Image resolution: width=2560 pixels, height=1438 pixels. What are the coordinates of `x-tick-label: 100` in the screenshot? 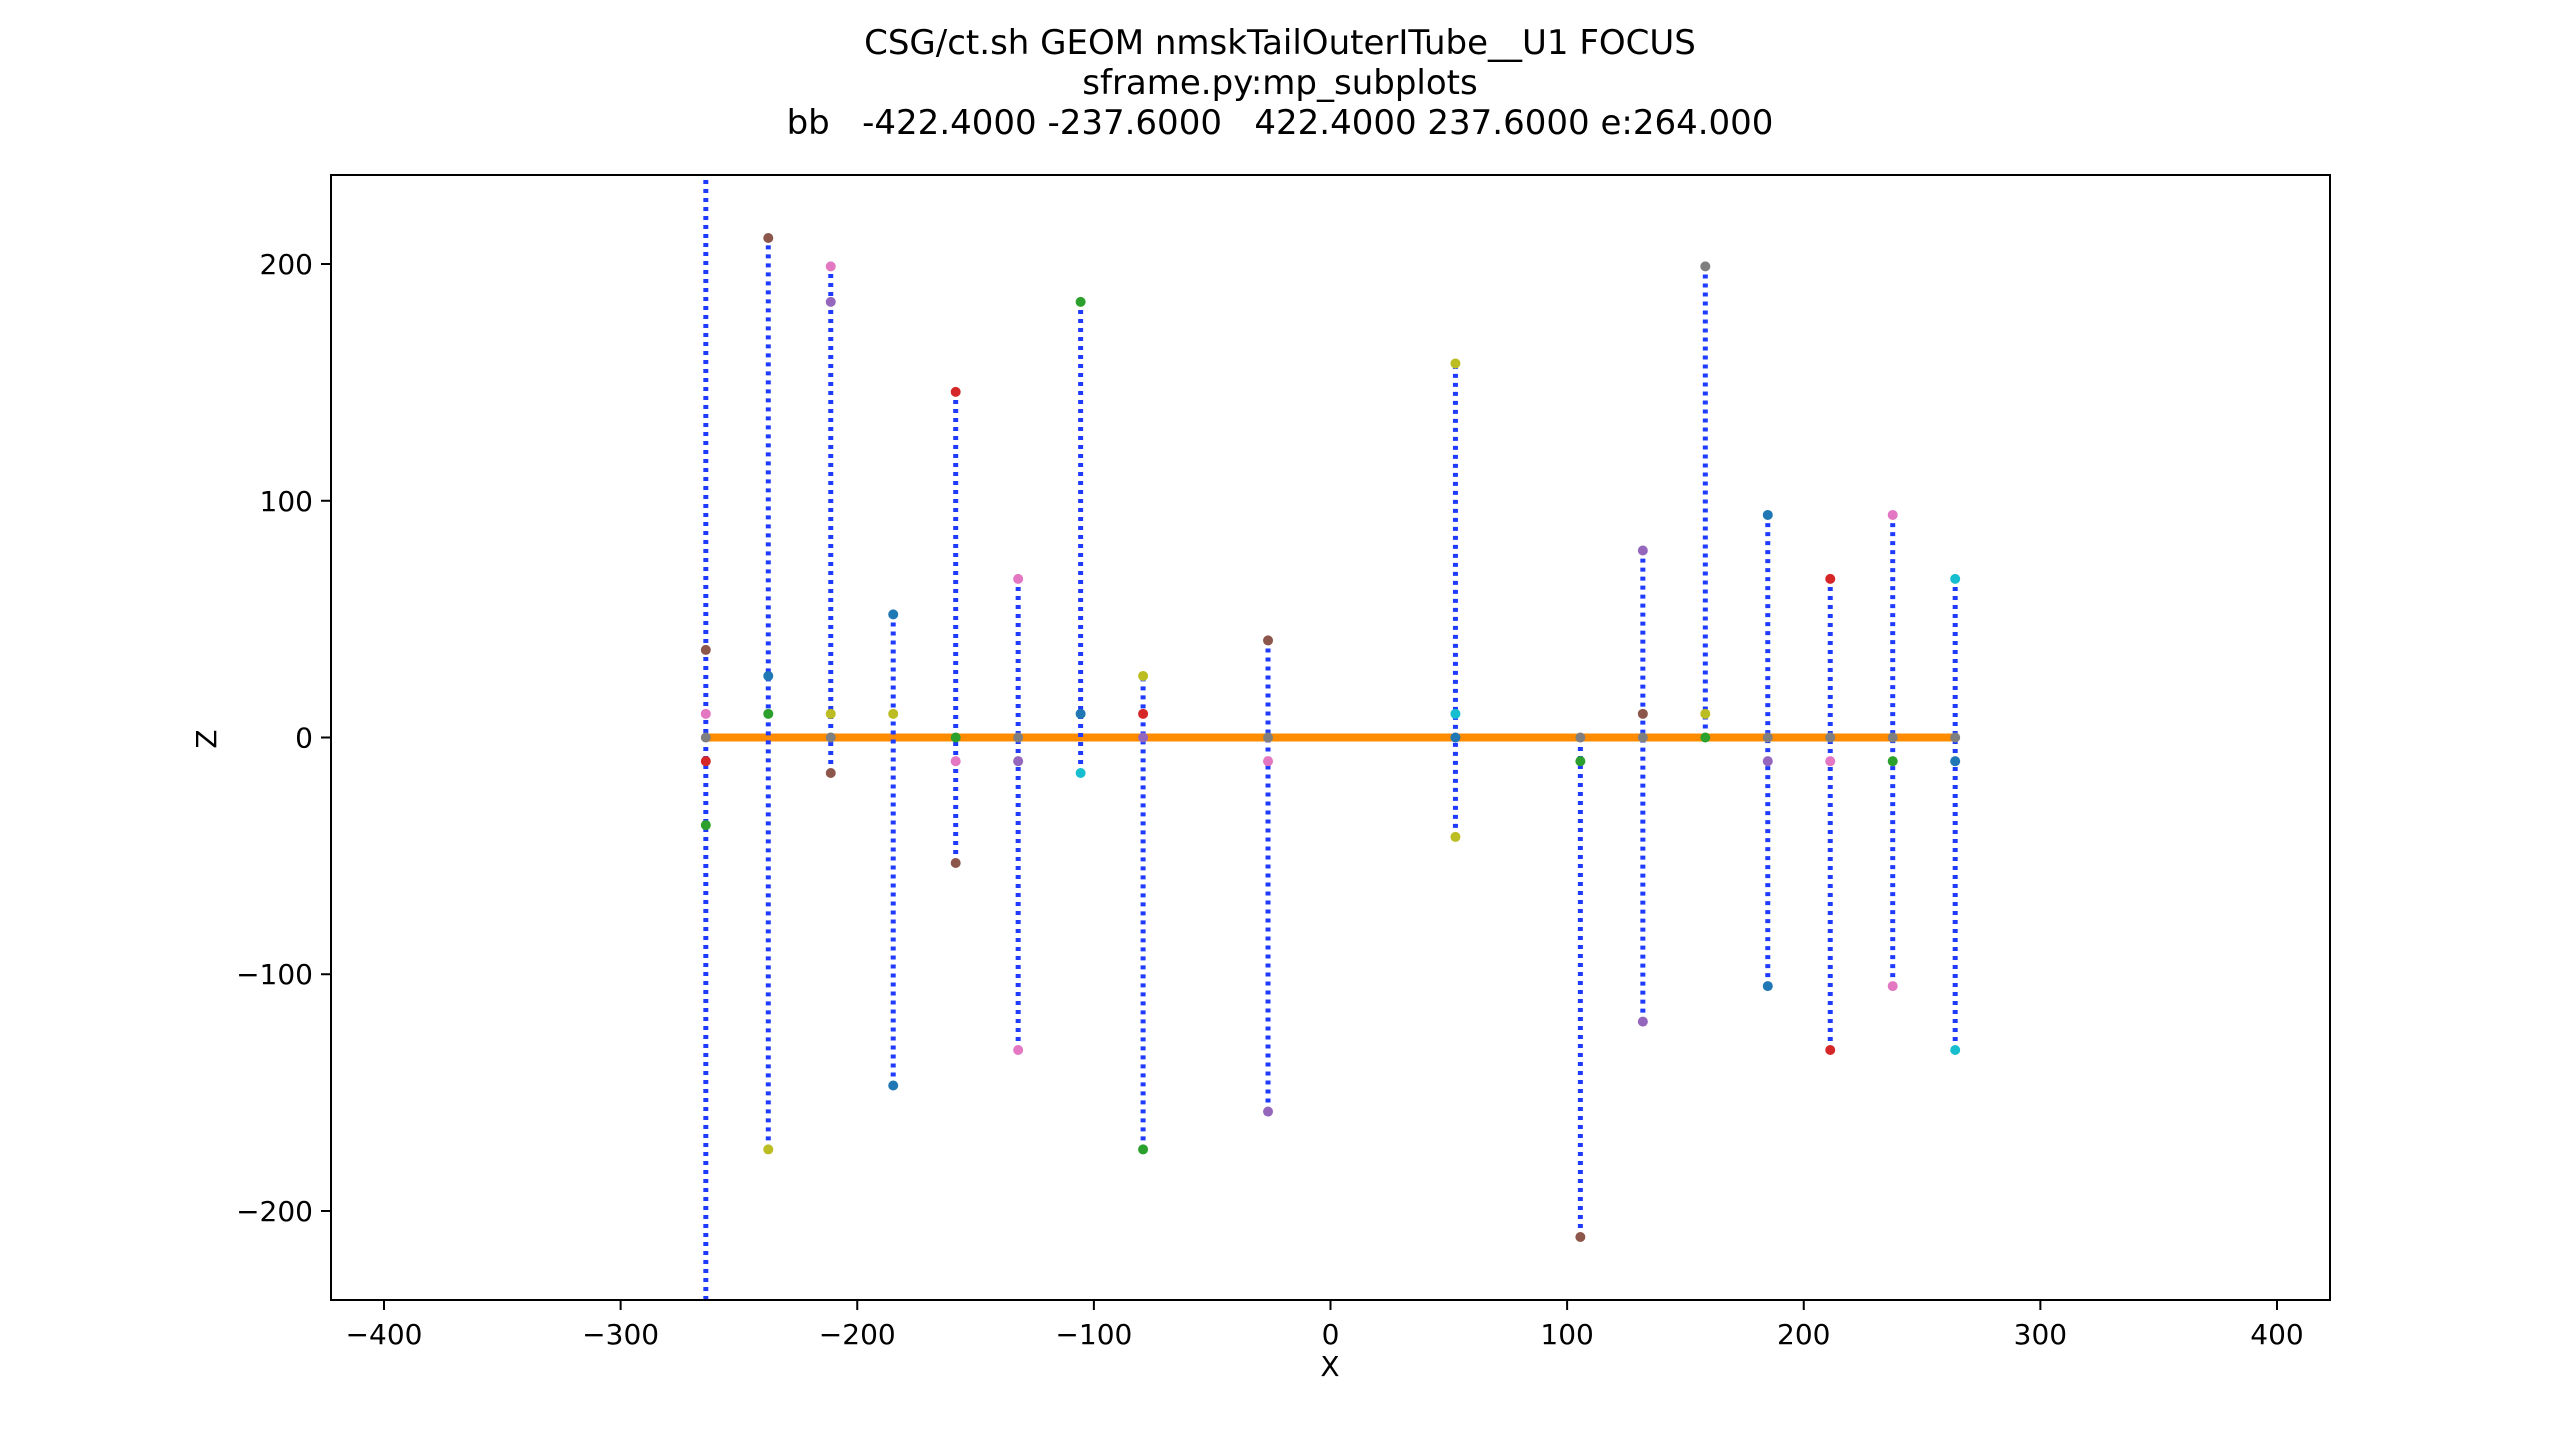 It's located at (1566, 1334).